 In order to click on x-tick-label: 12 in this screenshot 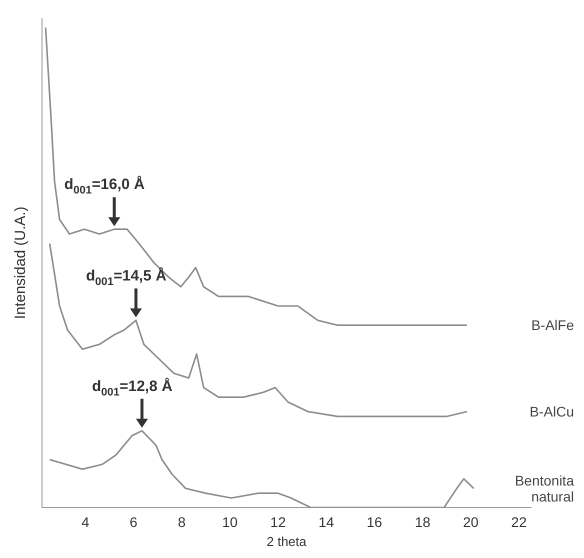, I will do `click(278, 522)`.